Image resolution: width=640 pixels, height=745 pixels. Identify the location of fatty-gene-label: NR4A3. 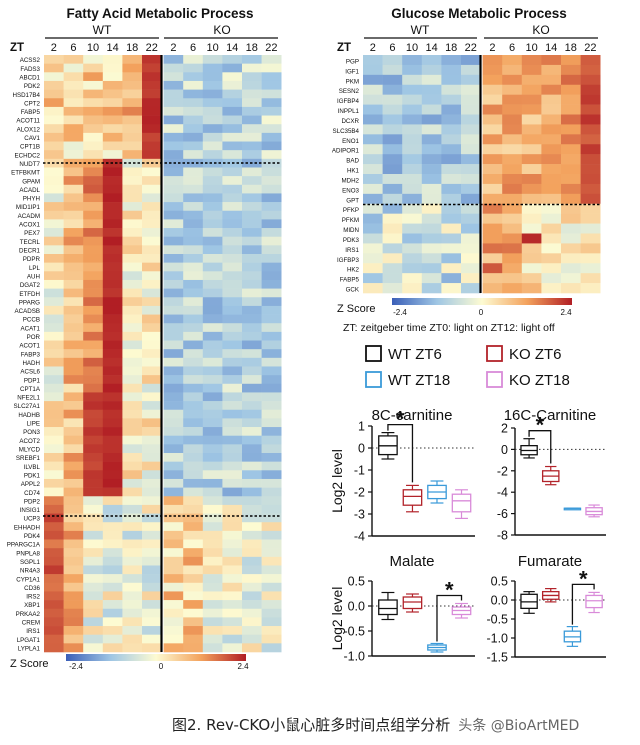
(30, 571).